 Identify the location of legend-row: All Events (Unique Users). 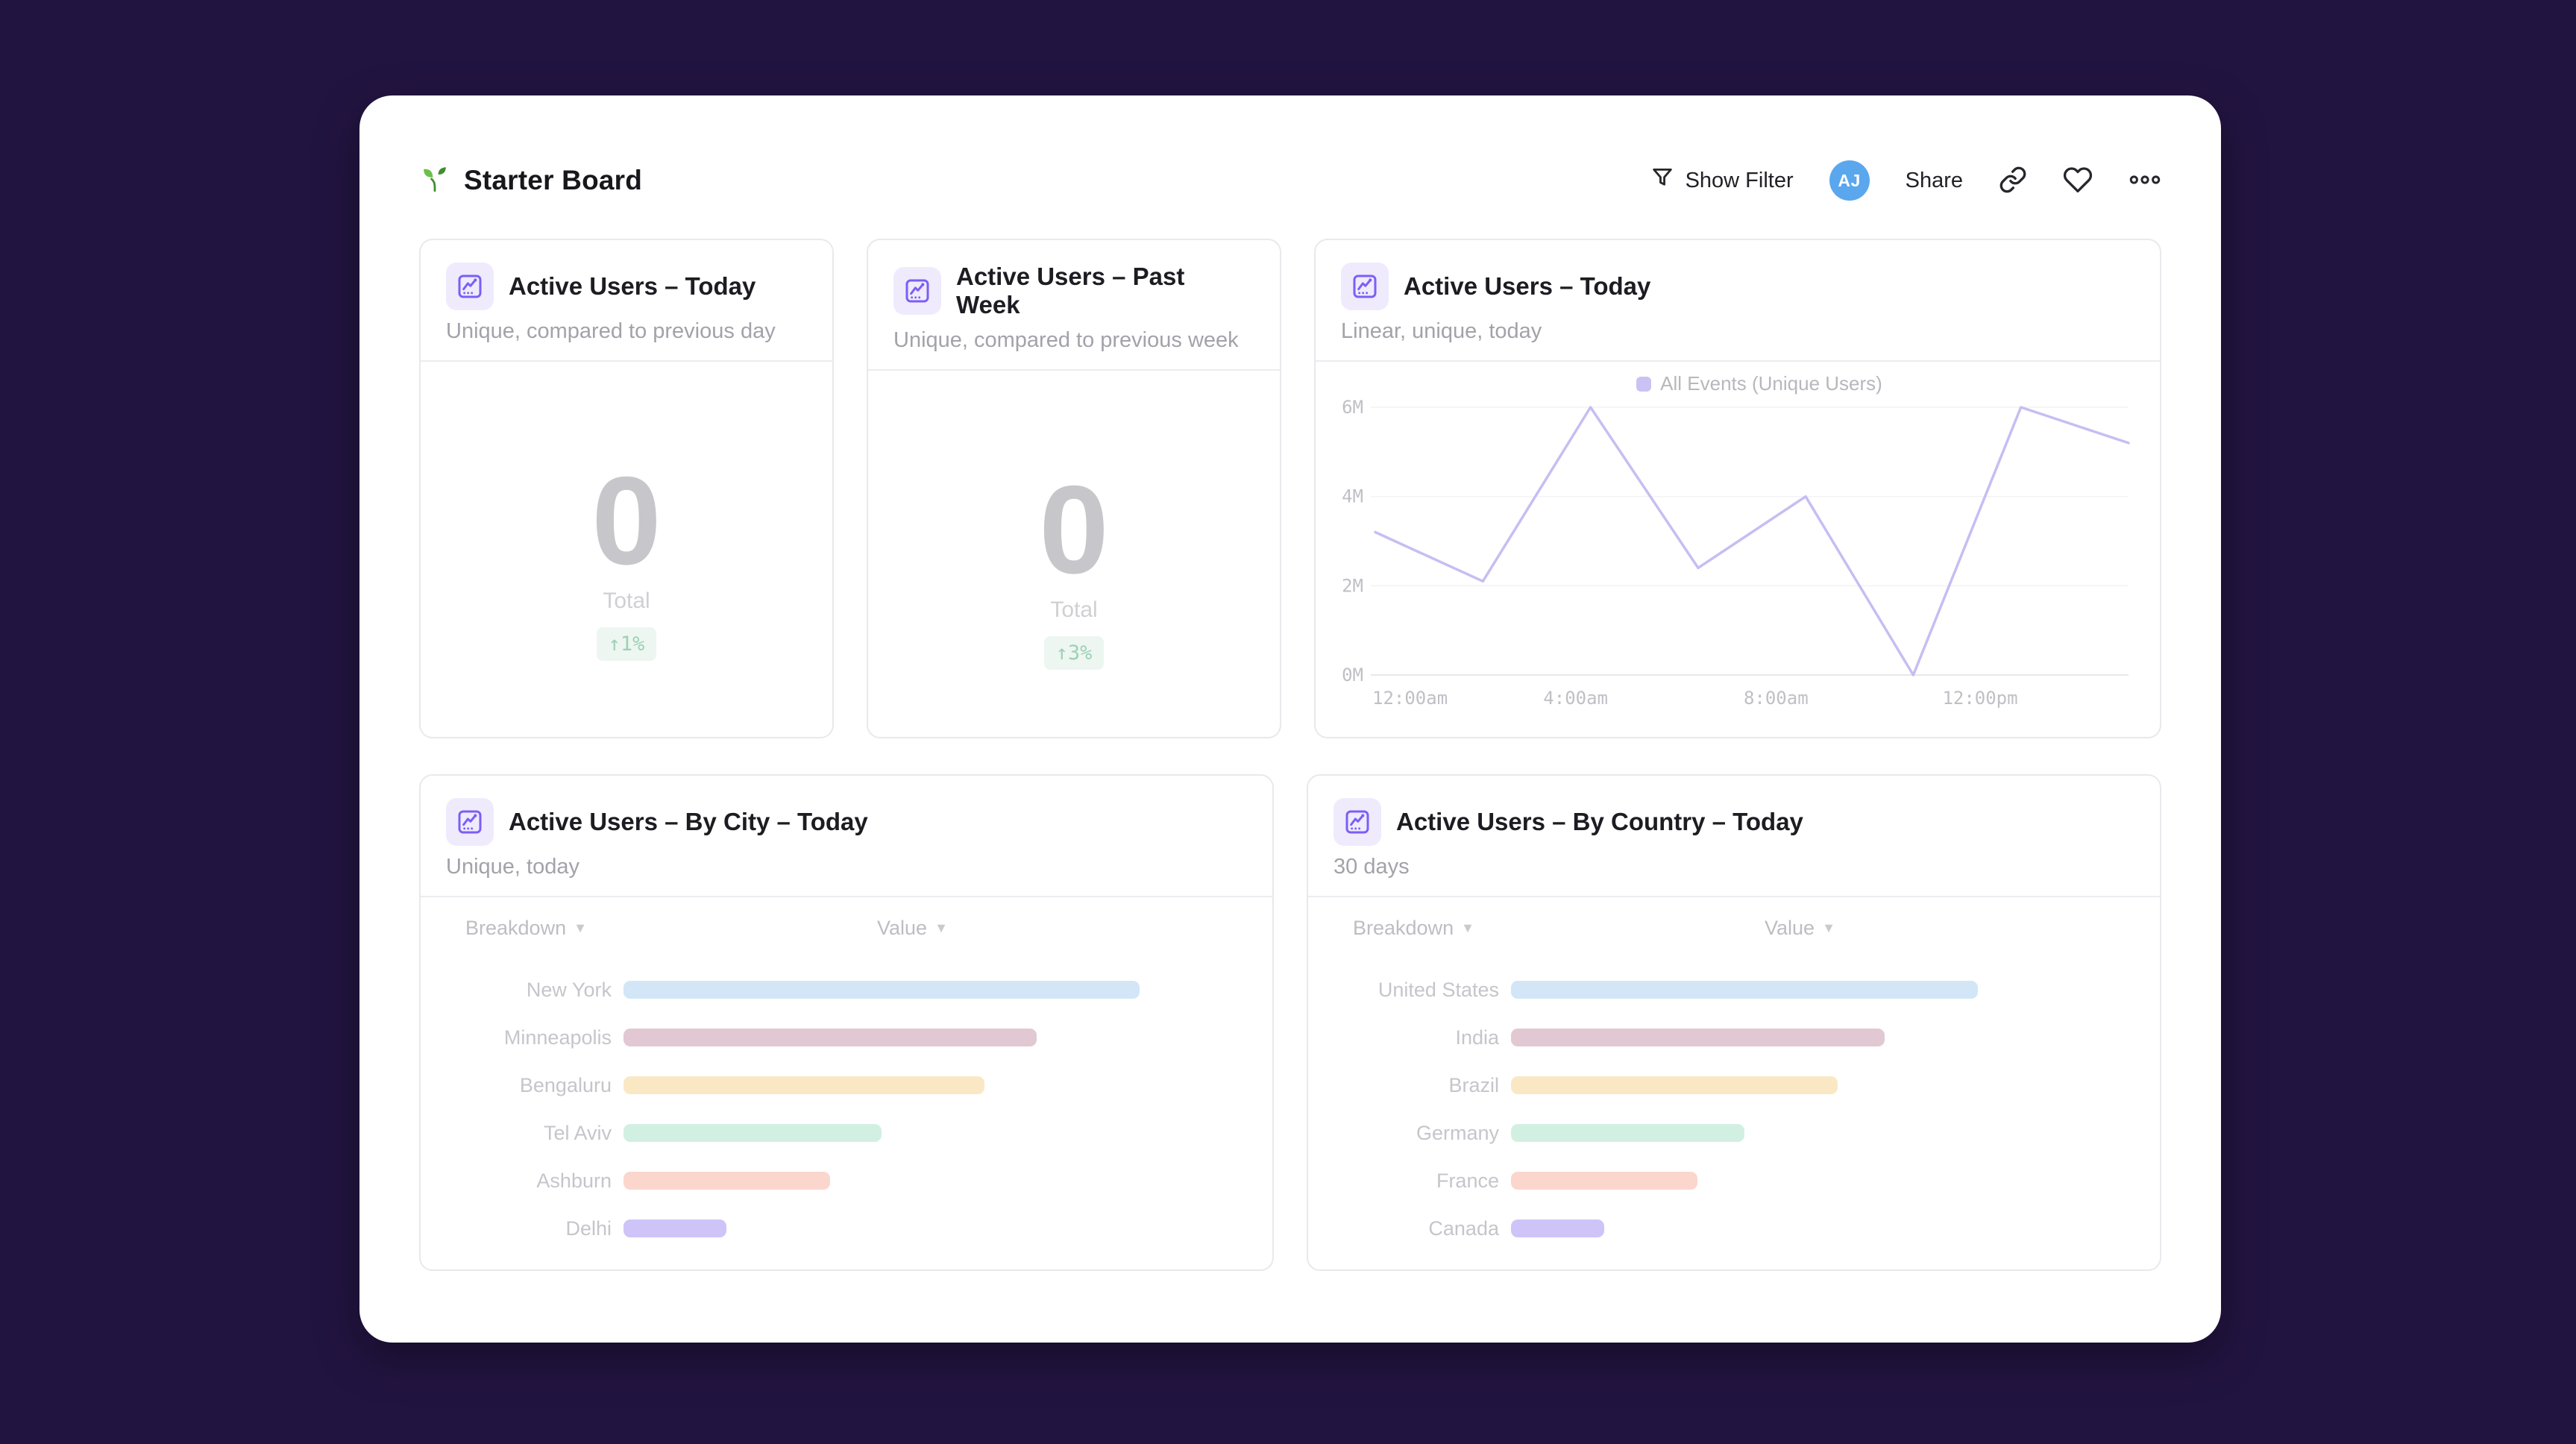
(1737, 384).